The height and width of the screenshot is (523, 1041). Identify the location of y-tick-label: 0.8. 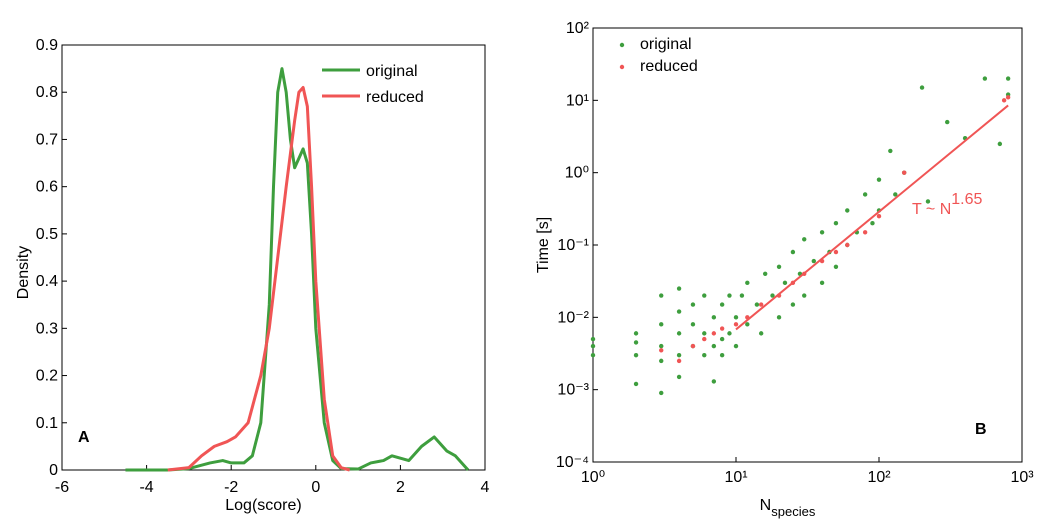
(47, 92).